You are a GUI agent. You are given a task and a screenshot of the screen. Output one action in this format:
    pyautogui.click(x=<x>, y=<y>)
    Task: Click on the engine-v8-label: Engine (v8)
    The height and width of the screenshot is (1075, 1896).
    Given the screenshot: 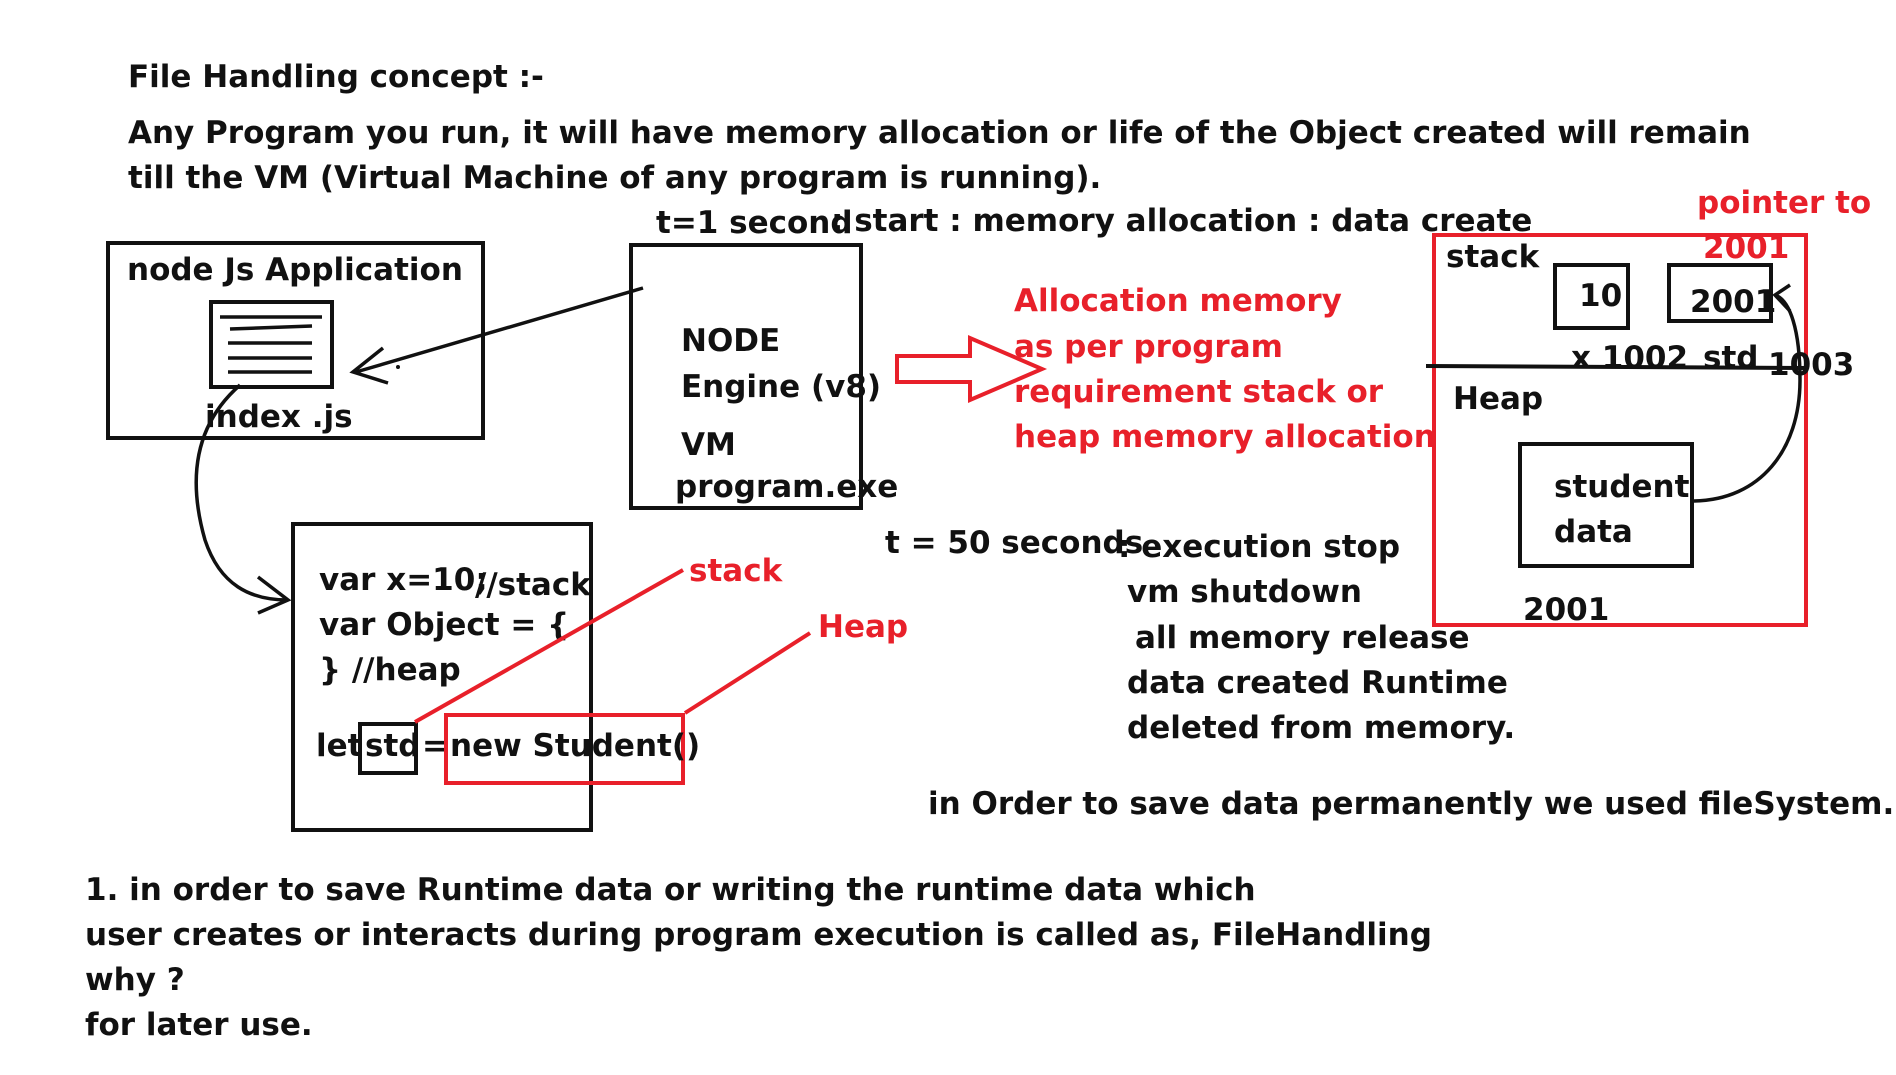 What is the action you would take?
    pyautogui.click(x=781, y=387)
    